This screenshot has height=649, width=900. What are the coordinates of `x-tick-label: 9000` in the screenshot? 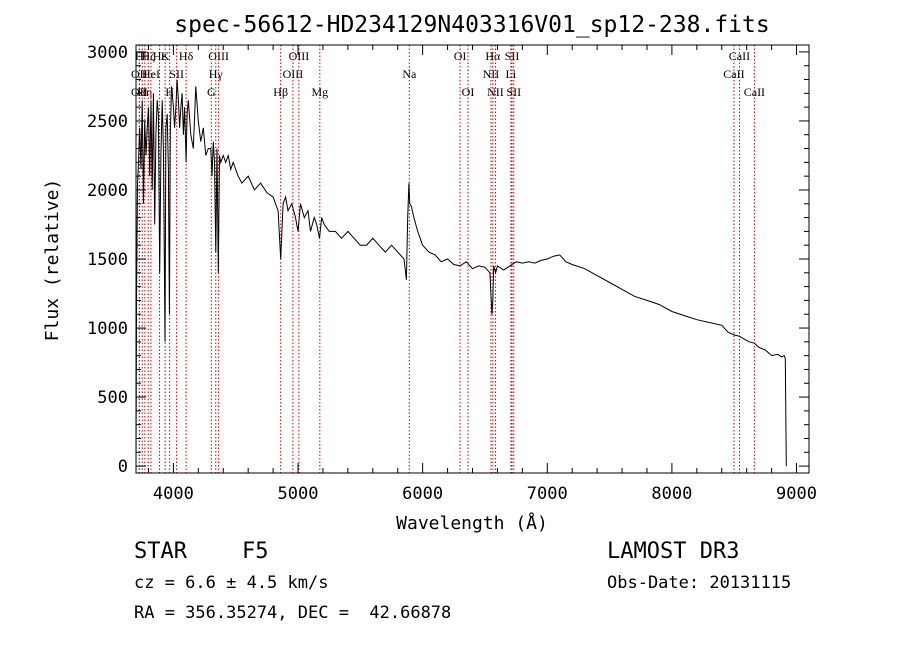 It's located at (796, 494).